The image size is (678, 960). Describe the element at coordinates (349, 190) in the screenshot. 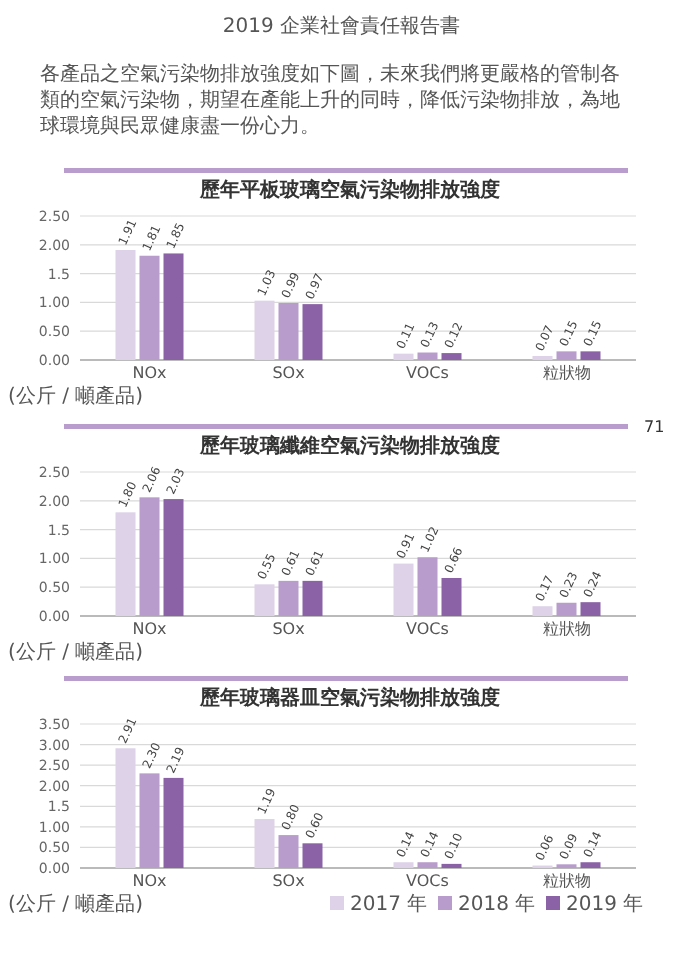

I see `chart-title: 歷年平板玻璃空氣污染物排放強度` at that location.